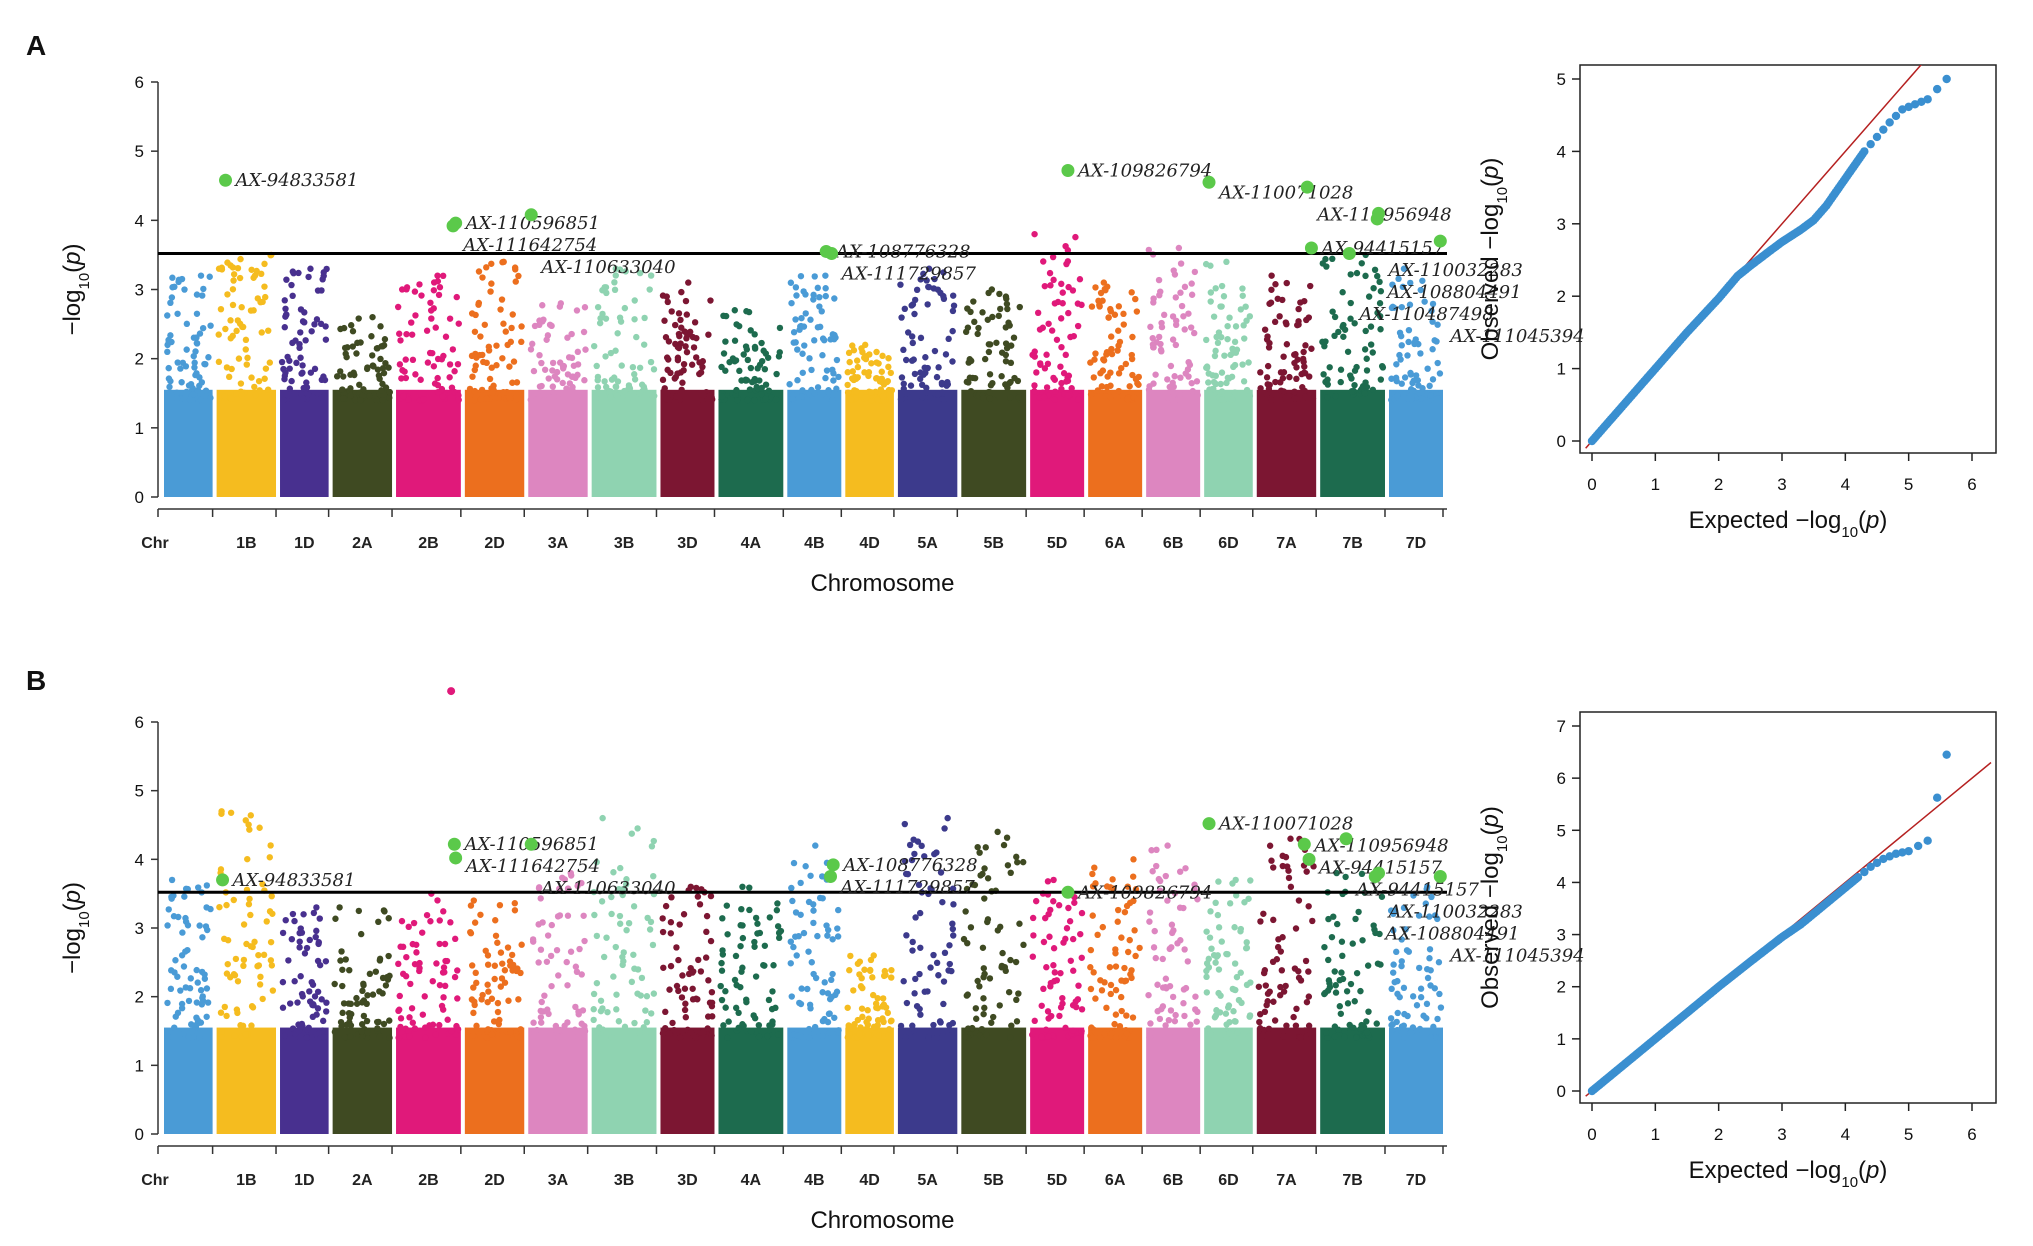 The width and height of the screenshot is (2033, 1246). I want to click on y-tick-label: 4, so click(1561, 151).